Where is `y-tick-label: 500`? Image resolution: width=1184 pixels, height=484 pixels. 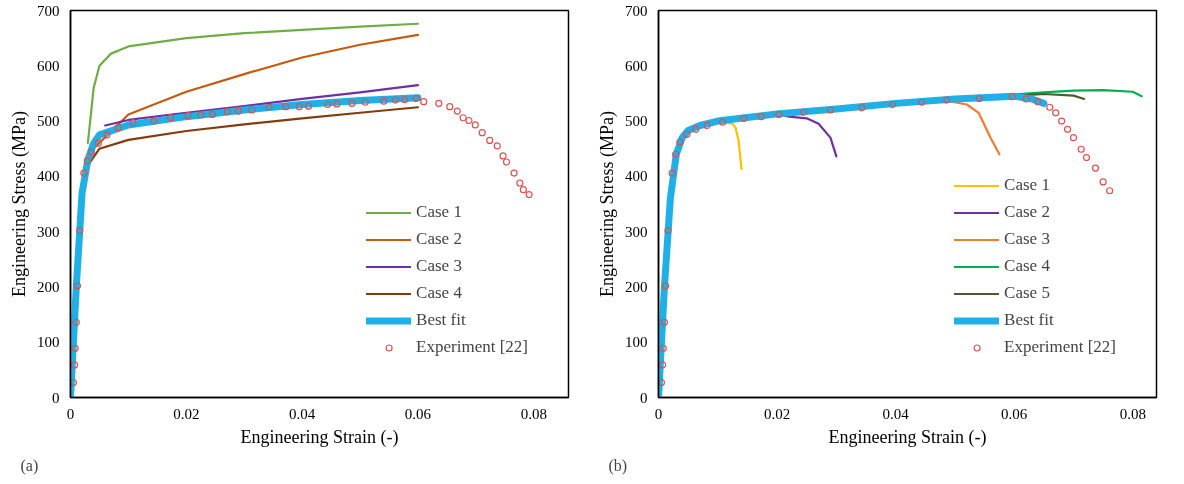
y-tick-label: 500 is located at coordinates (48, 121).